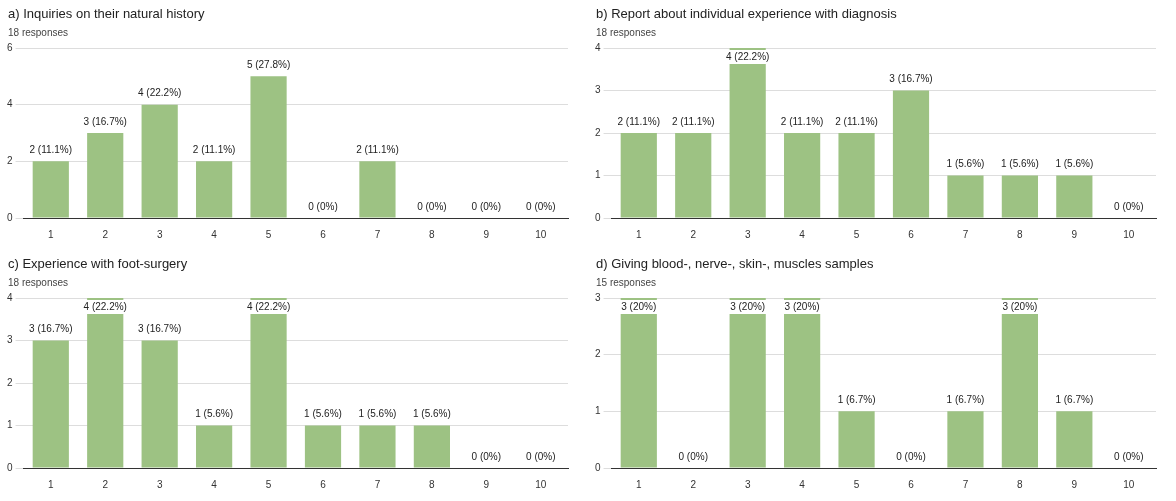 The height and width of the screenshot is (501, 1176). I want to click on data-label: 5 (27.8%), so click(268, 65).